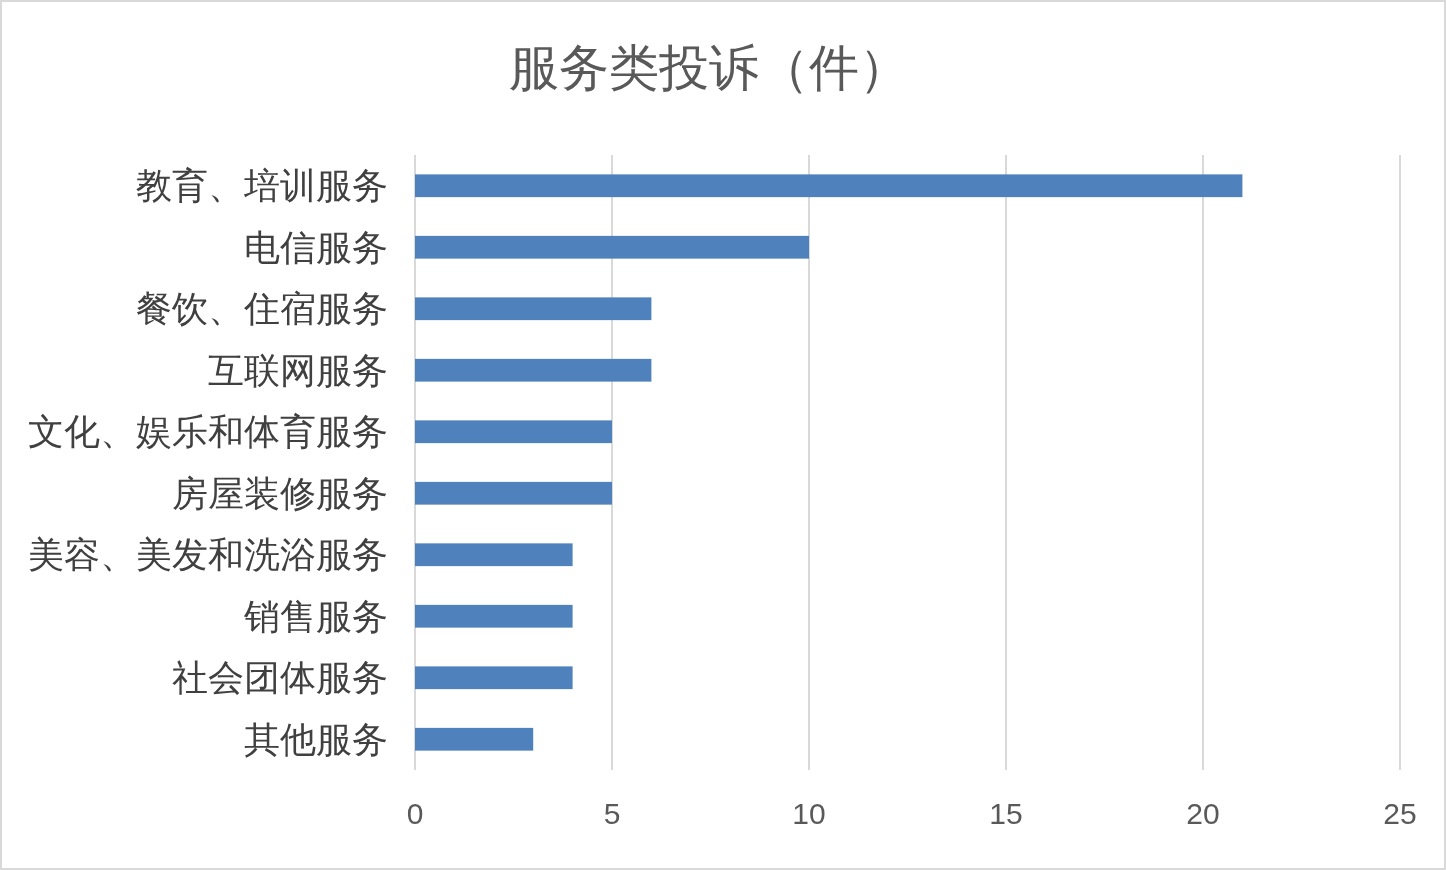  Describe the element at coordinates (208, 432) in the screenshot. I see `y-tick-label: 文化、娱乐和体育服务` at that location.